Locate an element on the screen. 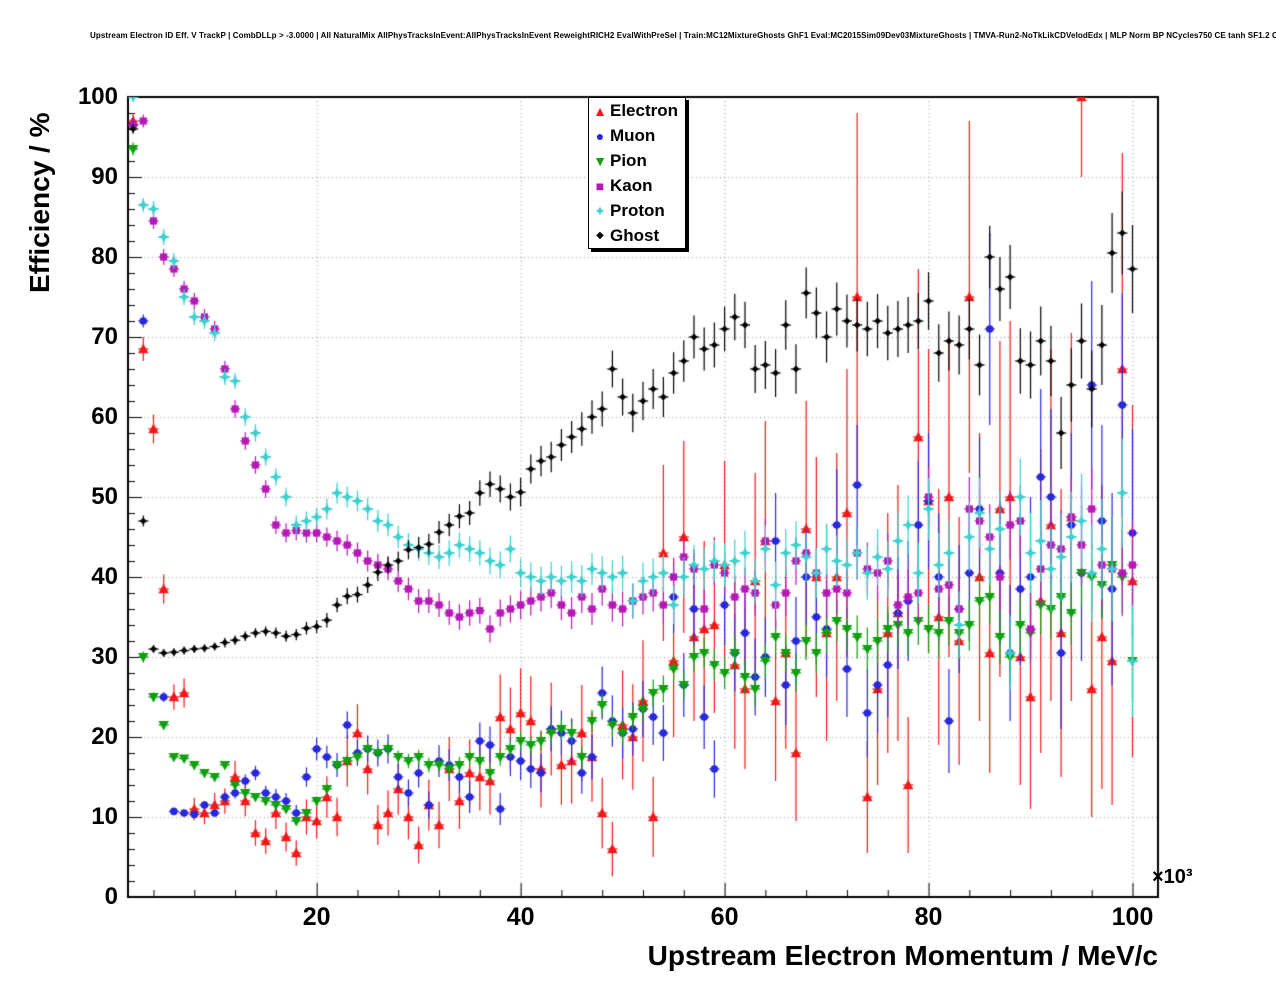 The image size is (1276, 996). legend-label: Muon is located at coordinates (633, 135).